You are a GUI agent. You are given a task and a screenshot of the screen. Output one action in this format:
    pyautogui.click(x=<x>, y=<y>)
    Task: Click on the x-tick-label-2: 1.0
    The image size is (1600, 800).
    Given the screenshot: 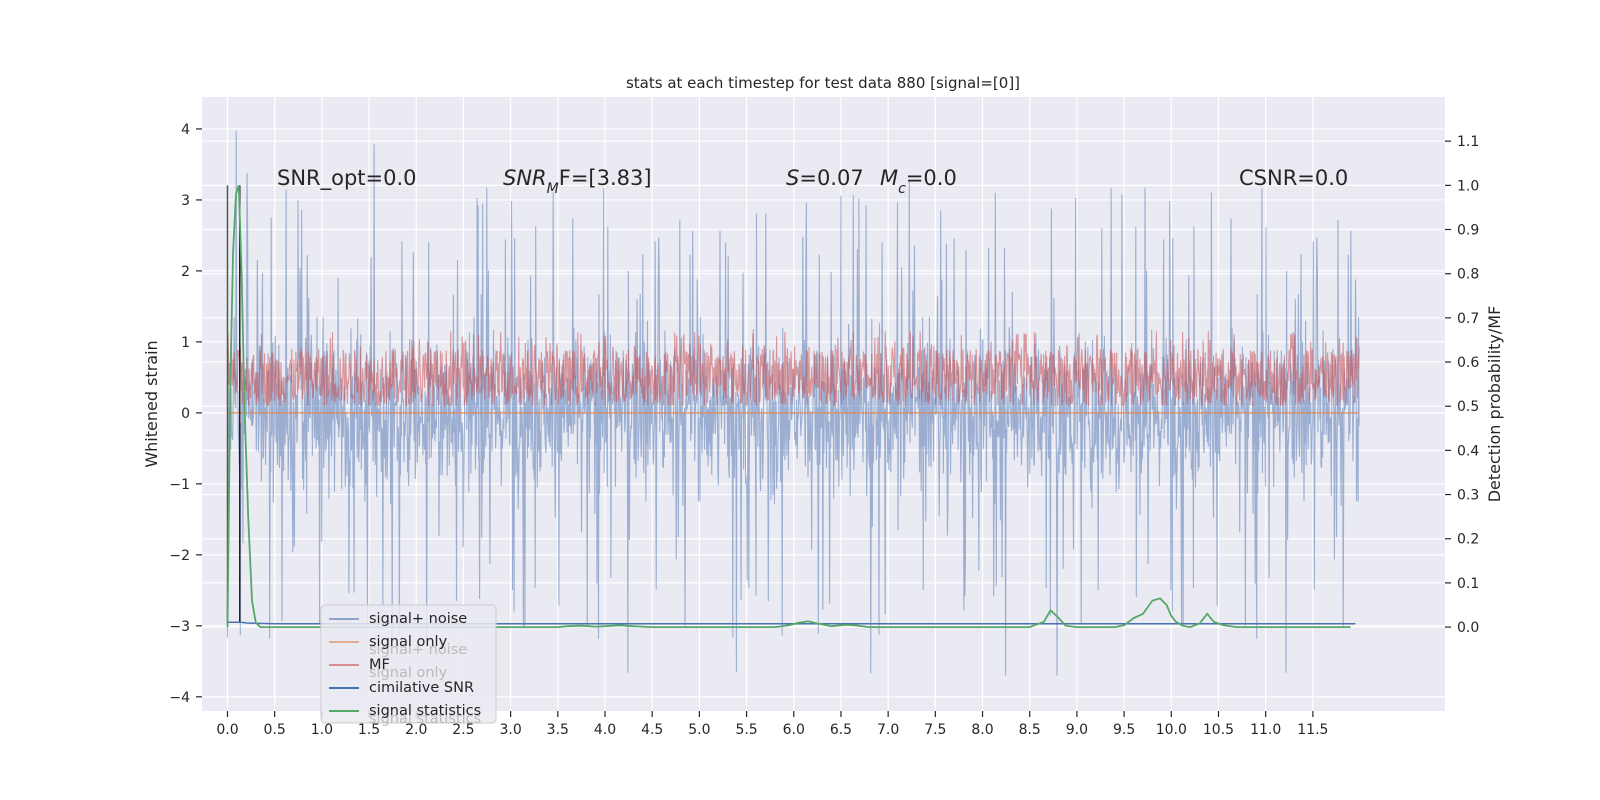 What is the action you would take?
    pyautogui.click(x=322, y=730)
    